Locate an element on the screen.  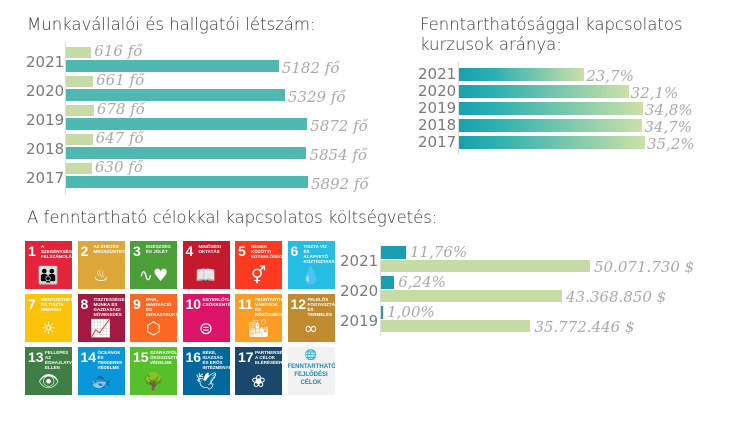
sdg-tile-4: 4 Minőségi oktatás 📖 is located at coordinates (206, 265).